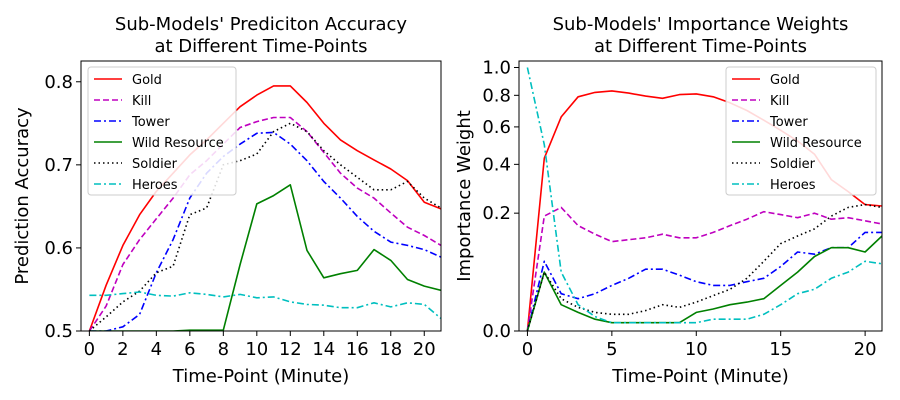 The width and height of the screenshot is (900, 400). I want to click on acc-xtick-label: 12, so click(290, 349).